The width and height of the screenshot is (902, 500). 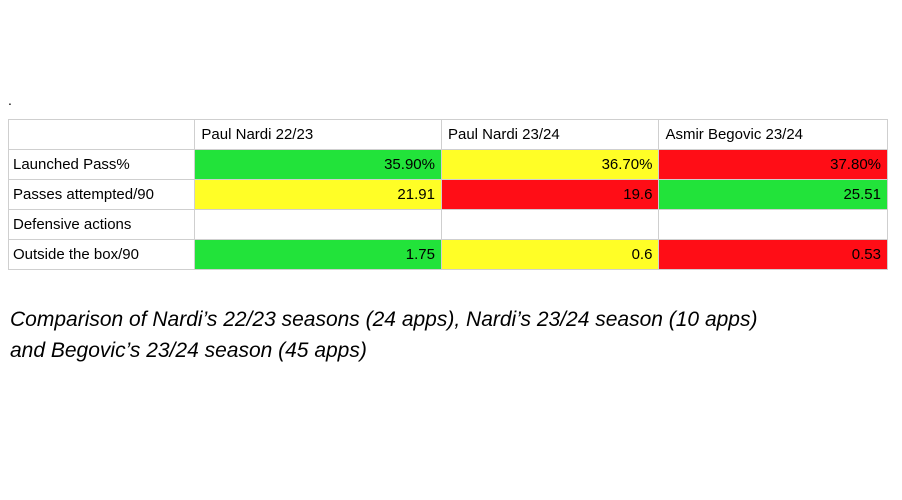 What do you see at coordinates (773, 194) in the screenshot?
I see `data-cell: 25.51` at bounding box center [773, 194].